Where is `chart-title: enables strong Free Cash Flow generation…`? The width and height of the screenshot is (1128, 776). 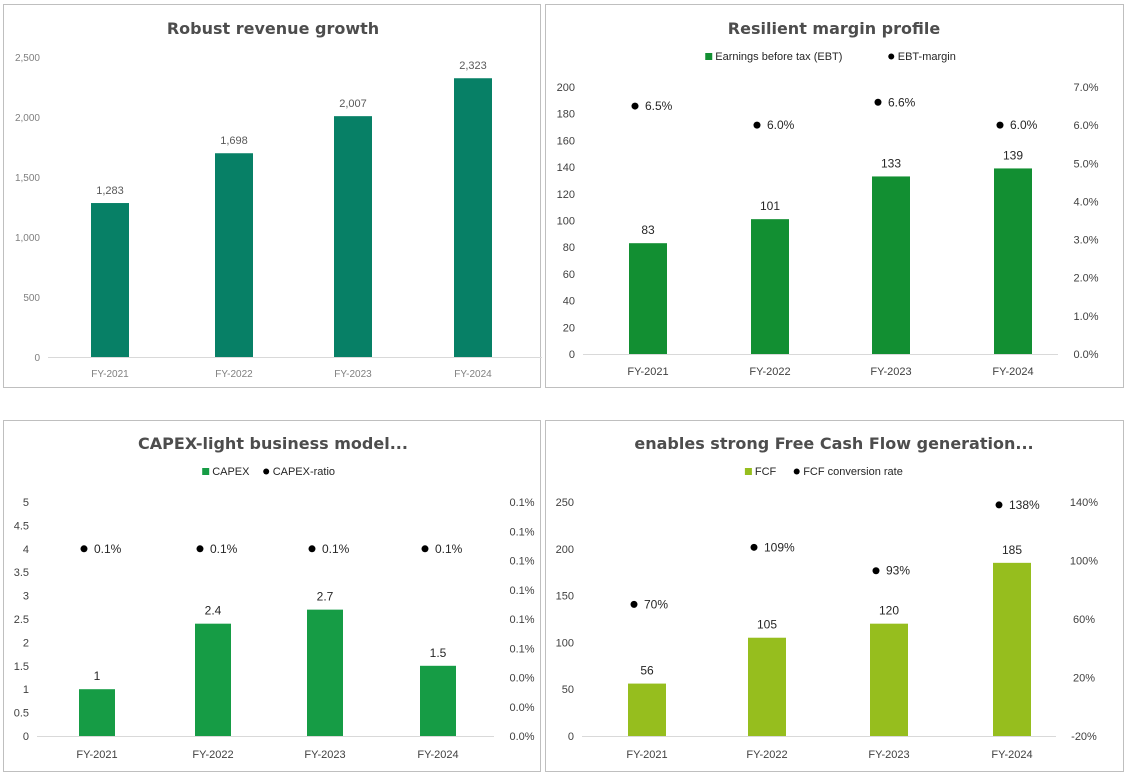
chart-title: enables strong Free Cash Flow generation… is located at coordinates (833, 443).